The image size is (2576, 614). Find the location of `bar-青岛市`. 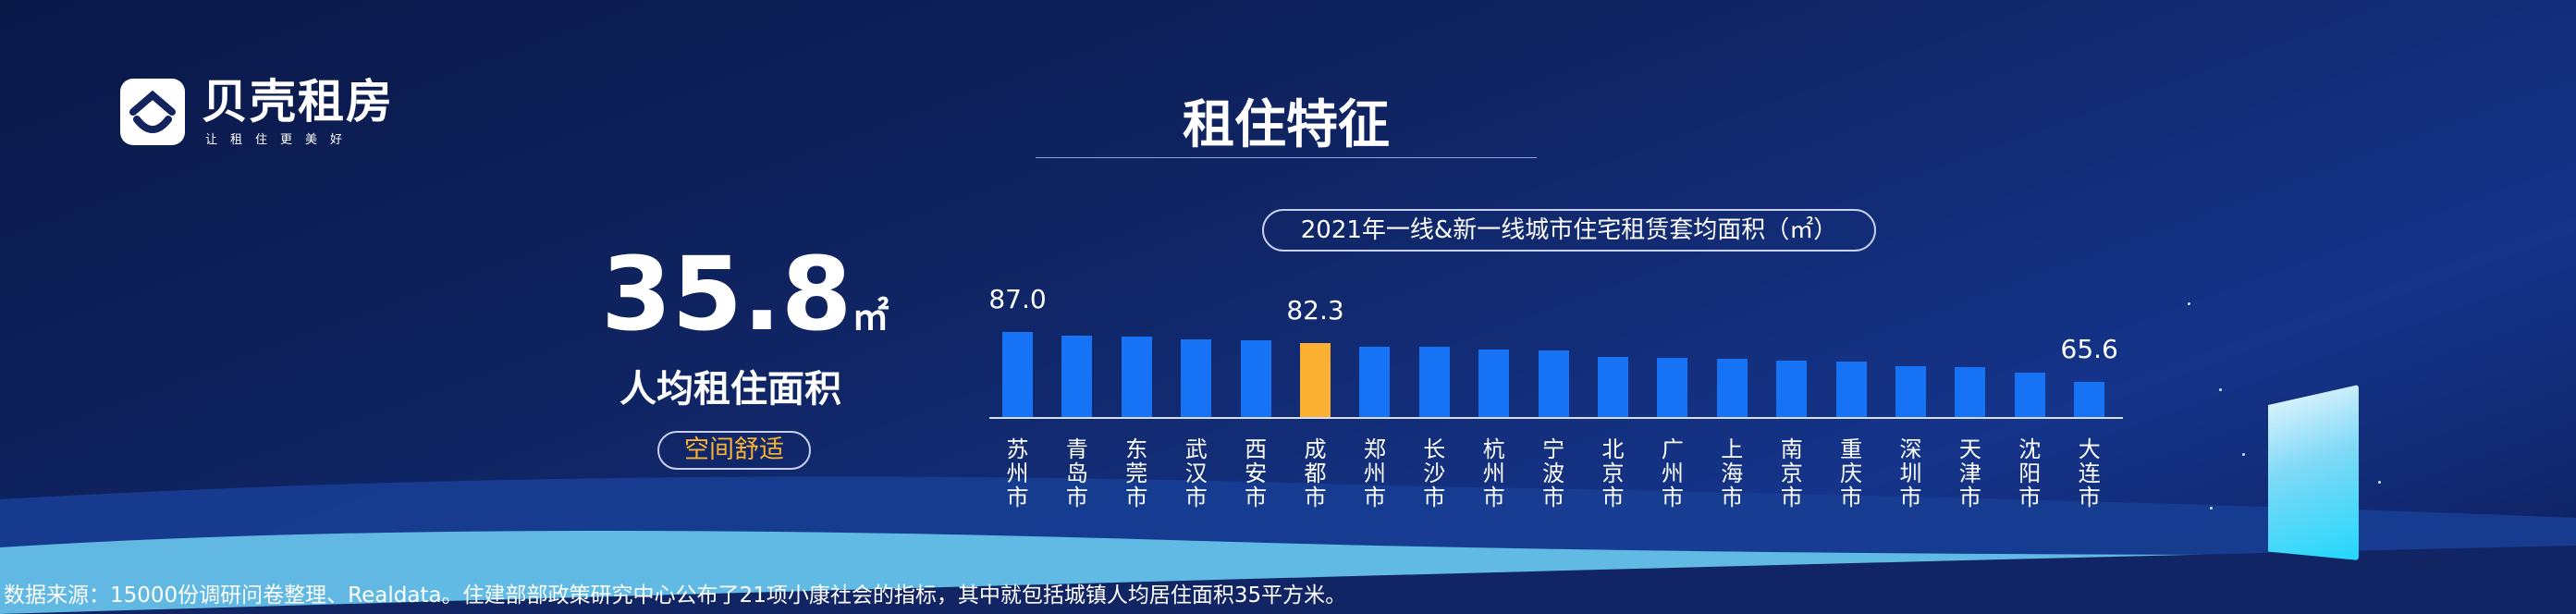

bar-青岛市 is located at coordinates (1077, 376).